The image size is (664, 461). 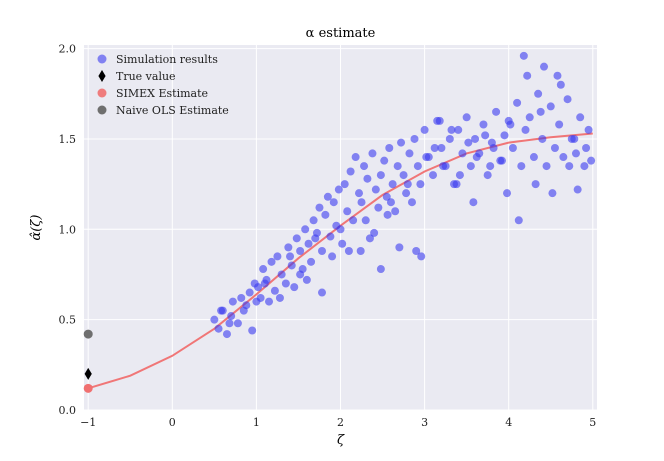 I want to click on x-tick-labels: −1 0 1 2 3 4 5, so click(x=338, y=422).